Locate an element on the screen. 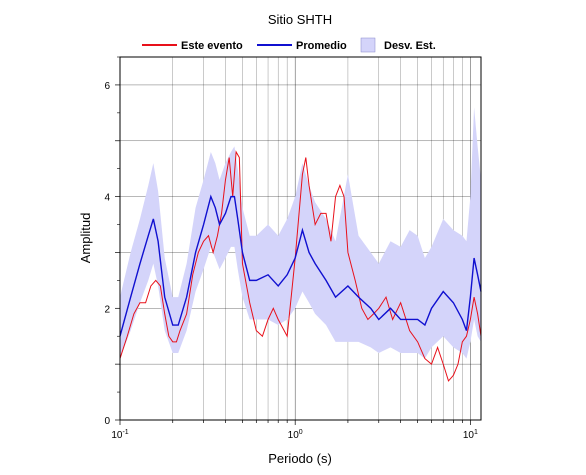 This screenshot has width=586, height=475. x-axis-label: Periodo (s) is located at coordinates (300, 458).